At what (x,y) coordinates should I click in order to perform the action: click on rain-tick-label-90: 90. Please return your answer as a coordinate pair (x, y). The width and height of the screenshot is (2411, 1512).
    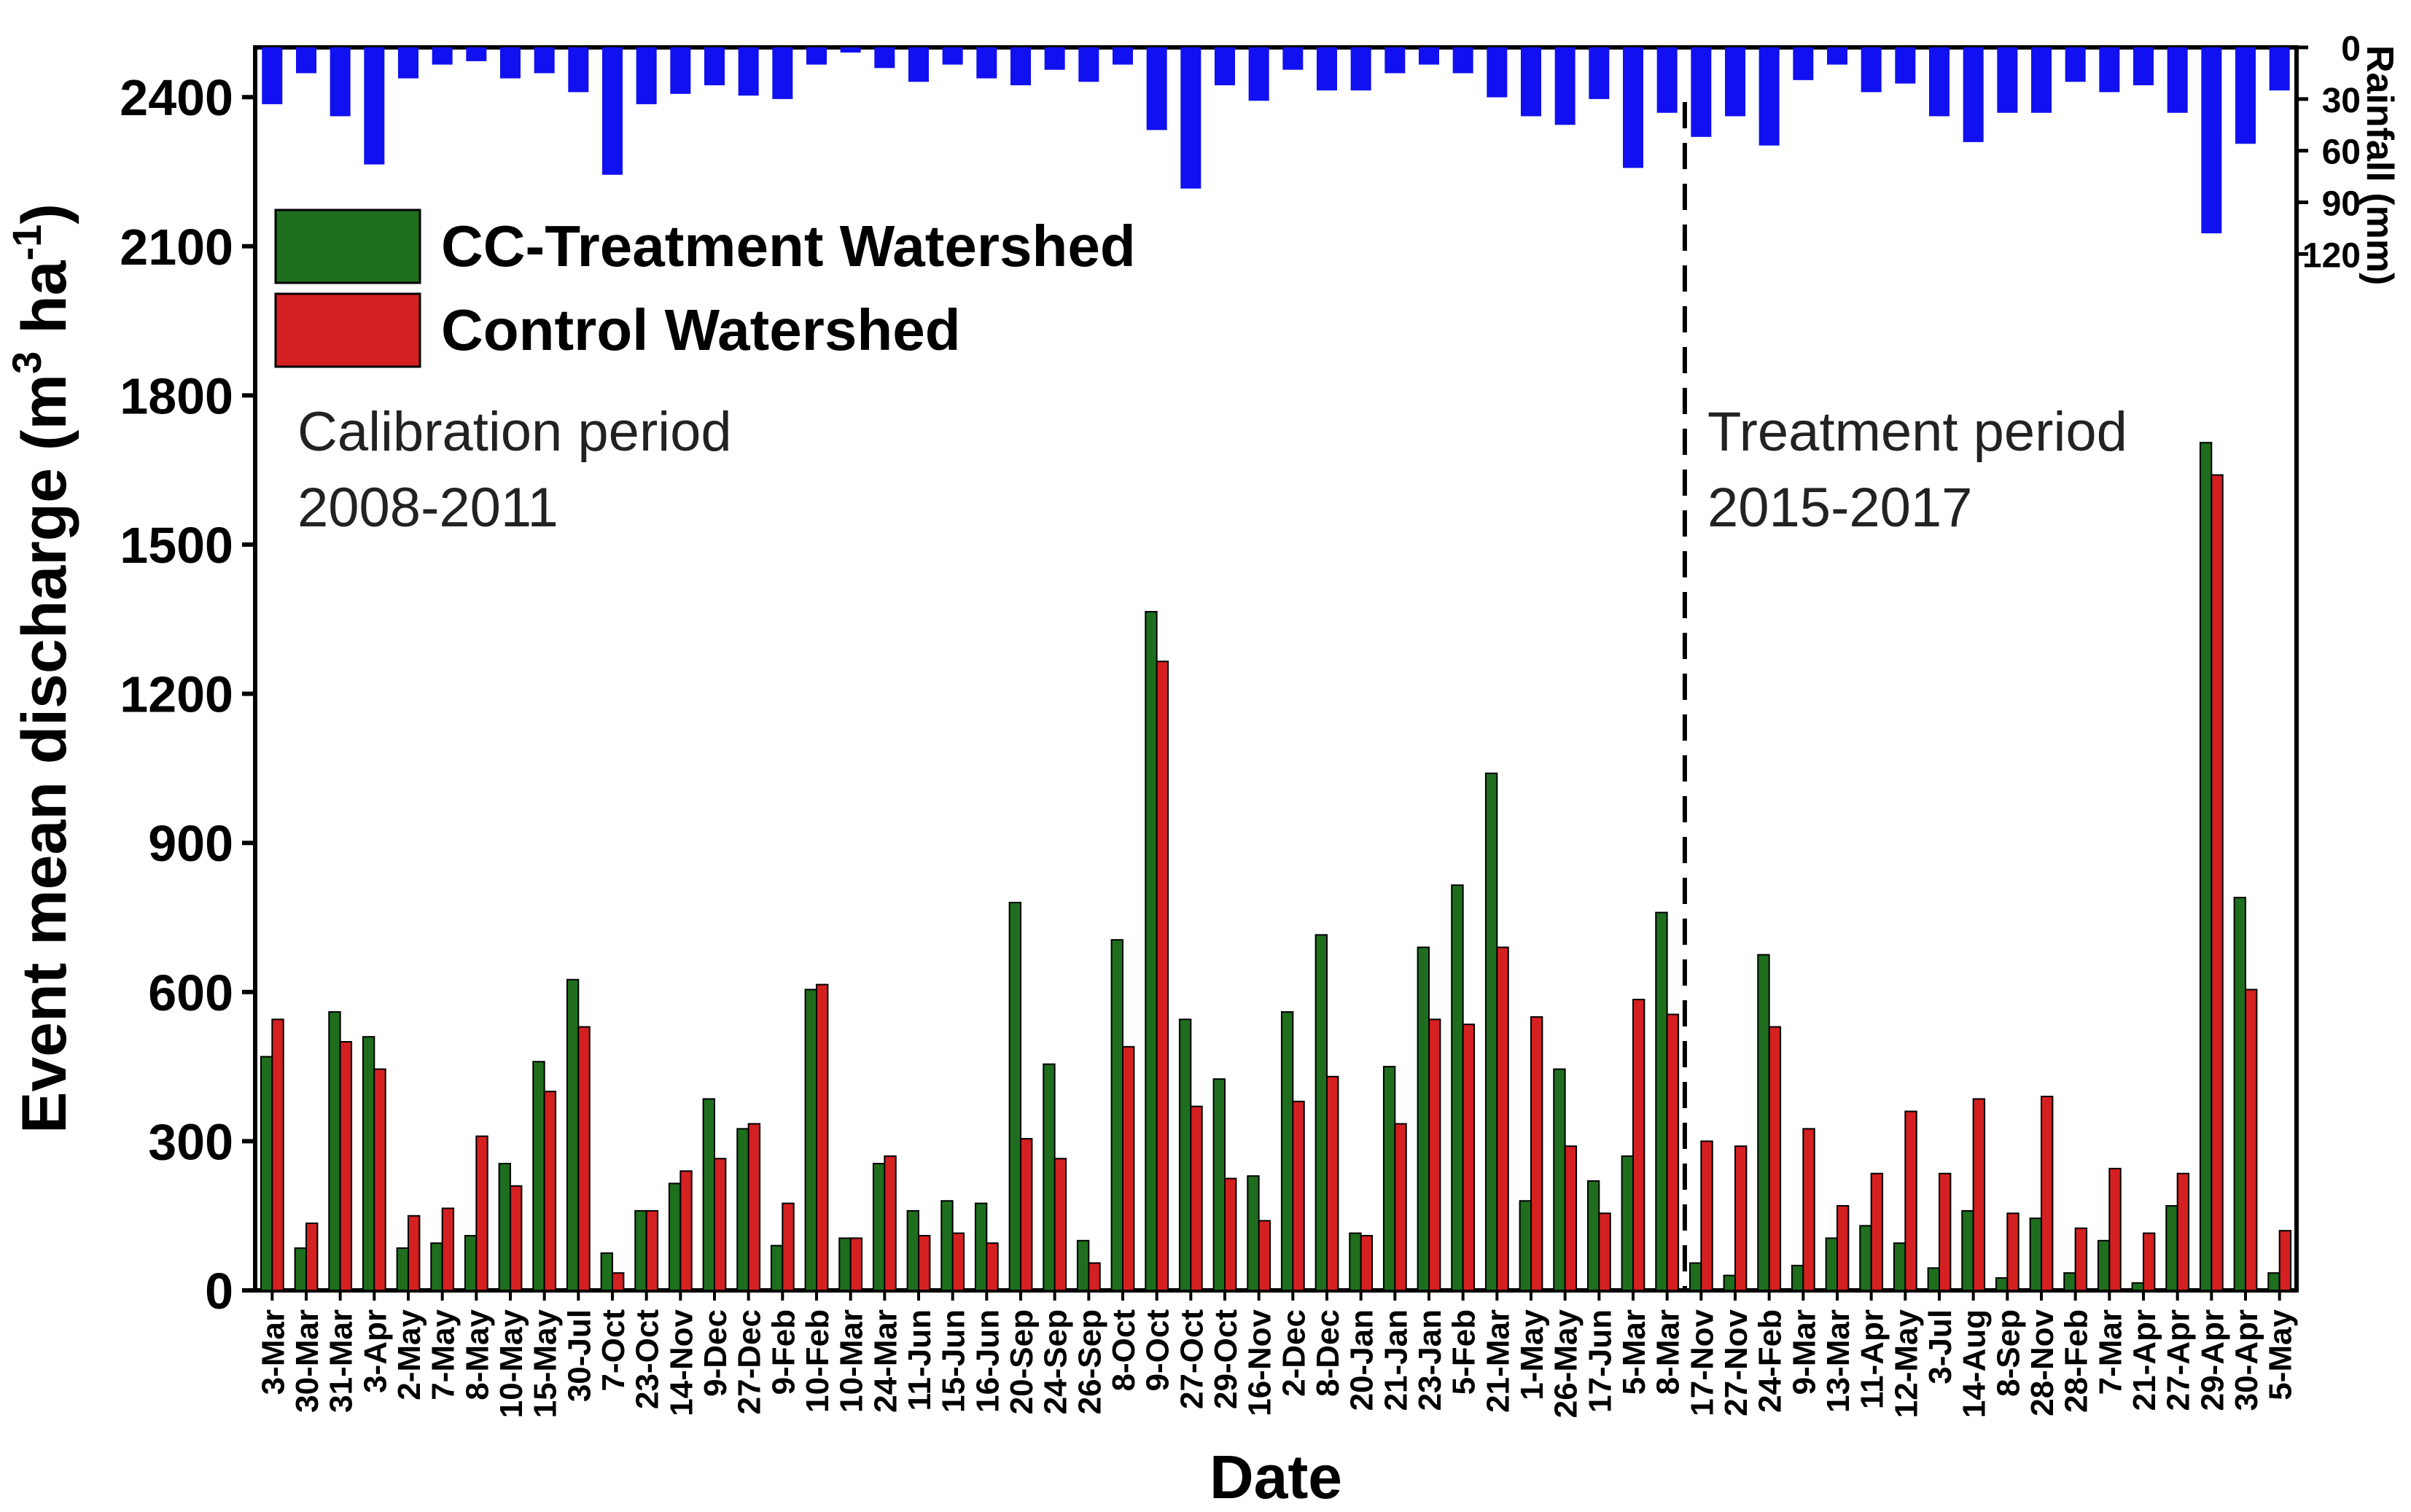
    Looking at the image, I should click on (2342, 204).